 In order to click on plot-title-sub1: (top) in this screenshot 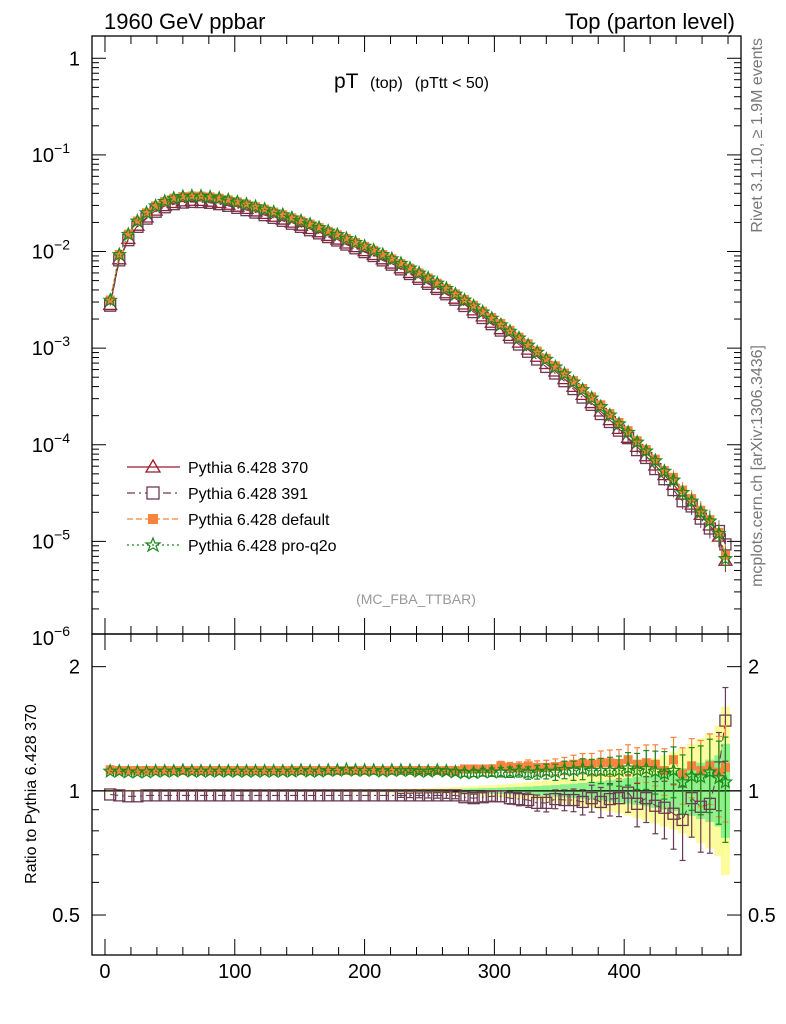, I will do `click(386, 83)`.